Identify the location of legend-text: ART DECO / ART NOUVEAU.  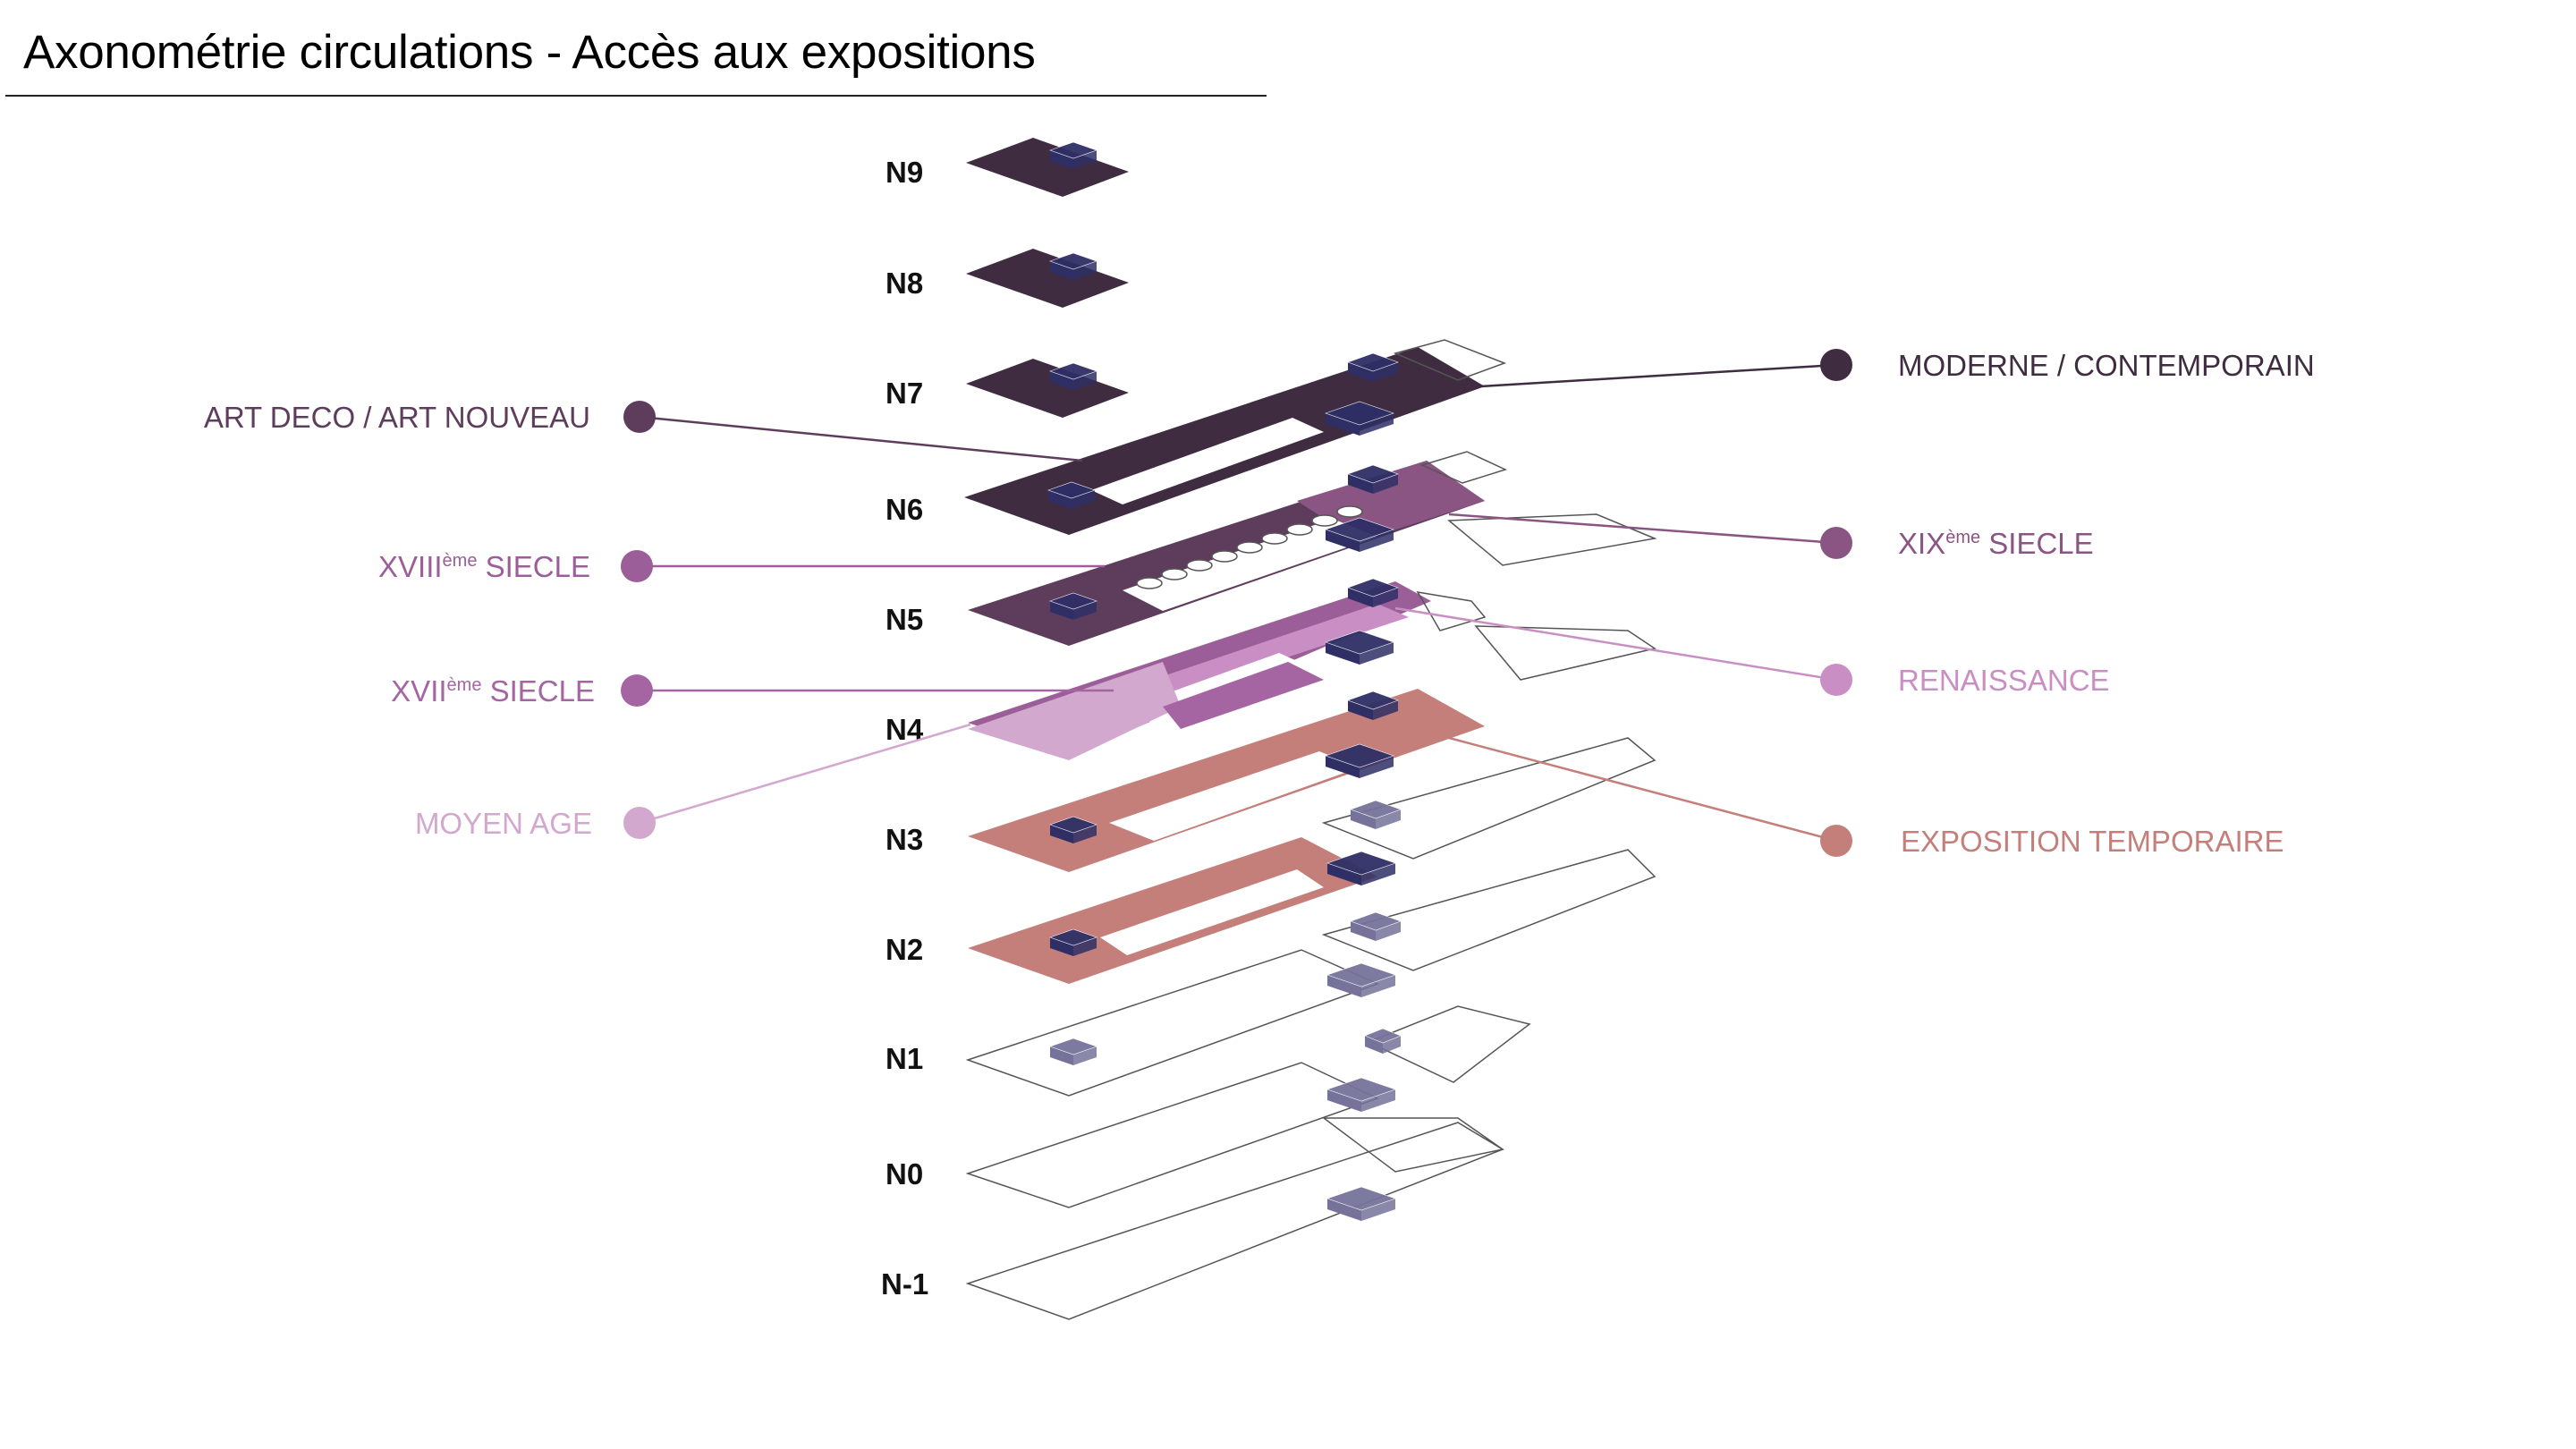
(397, 417).